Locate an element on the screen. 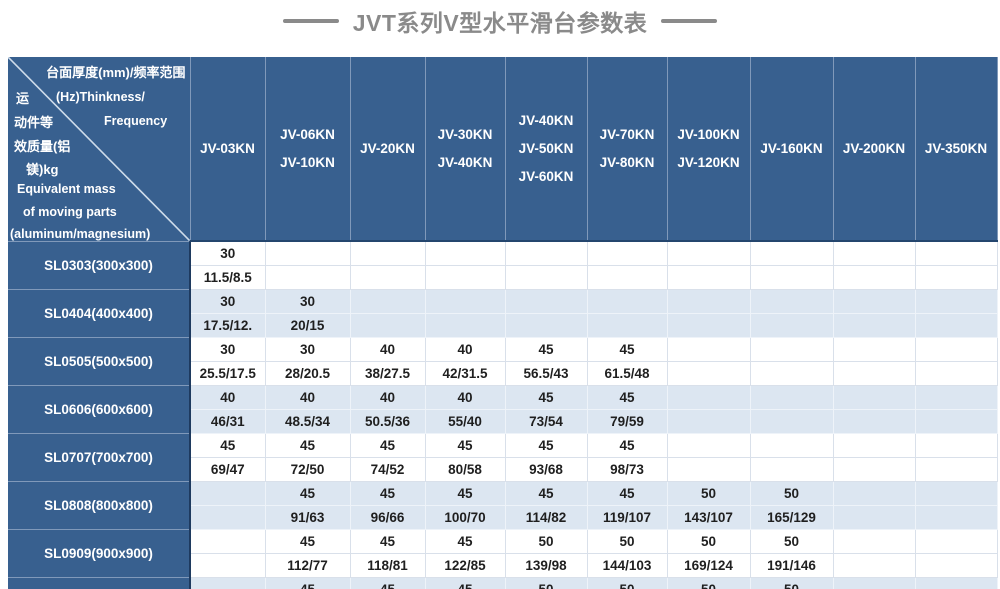 This screenshot has width=1000, height=589. mass-cell: 55/40 is located at coordinates (465, 421).